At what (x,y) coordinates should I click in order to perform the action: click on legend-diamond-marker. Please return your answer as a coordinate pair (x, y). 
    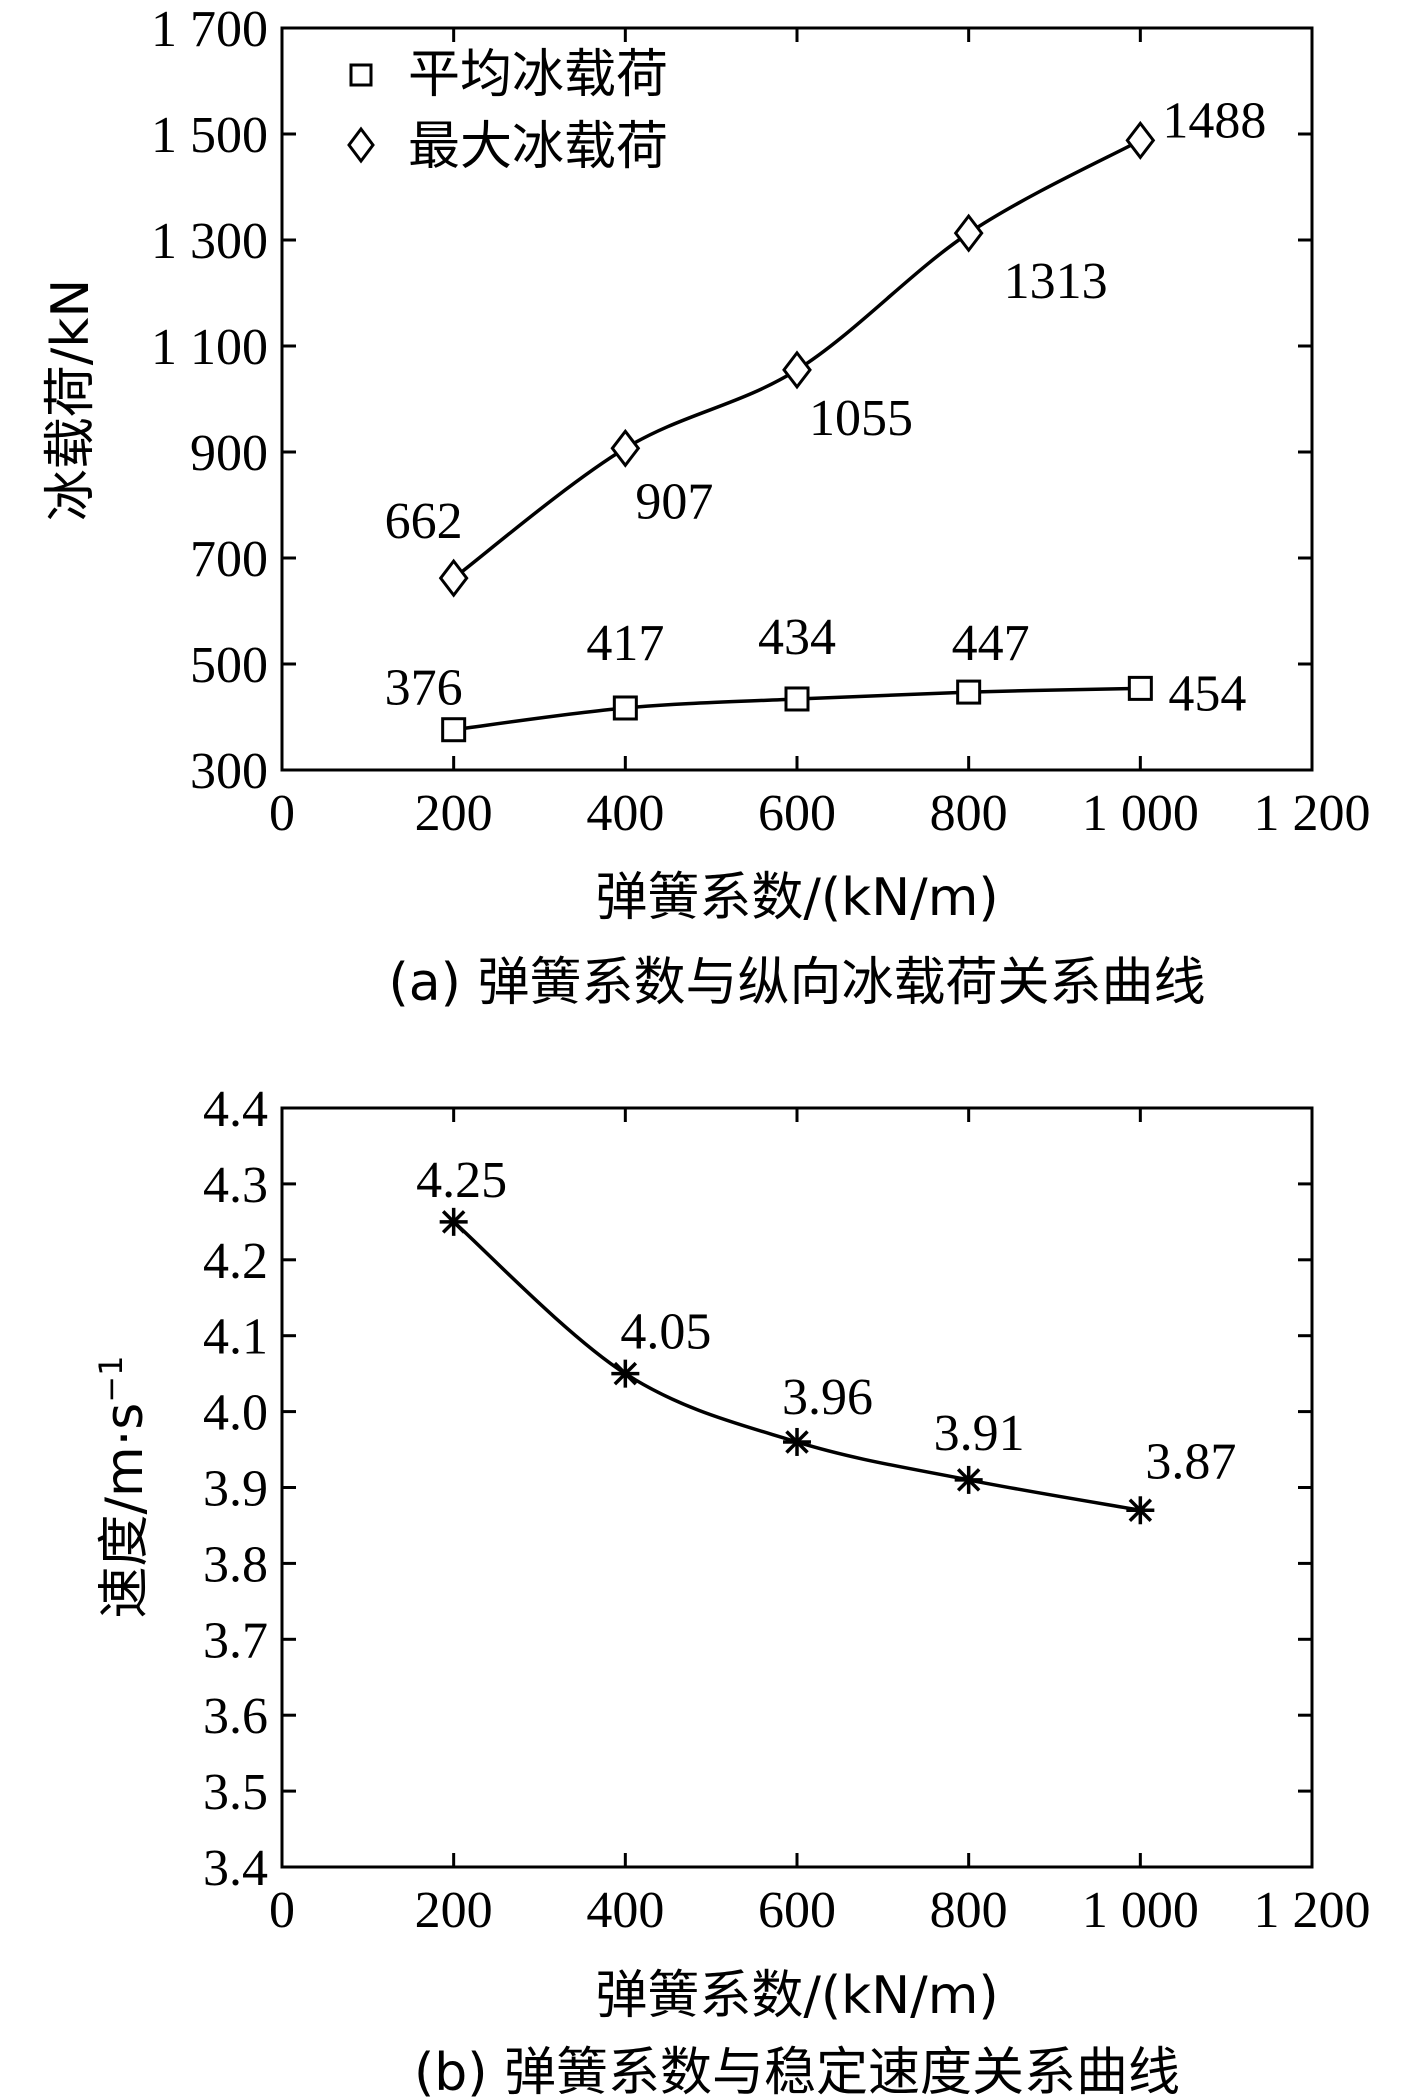
    Looking at the image, I should click on (361, 145).